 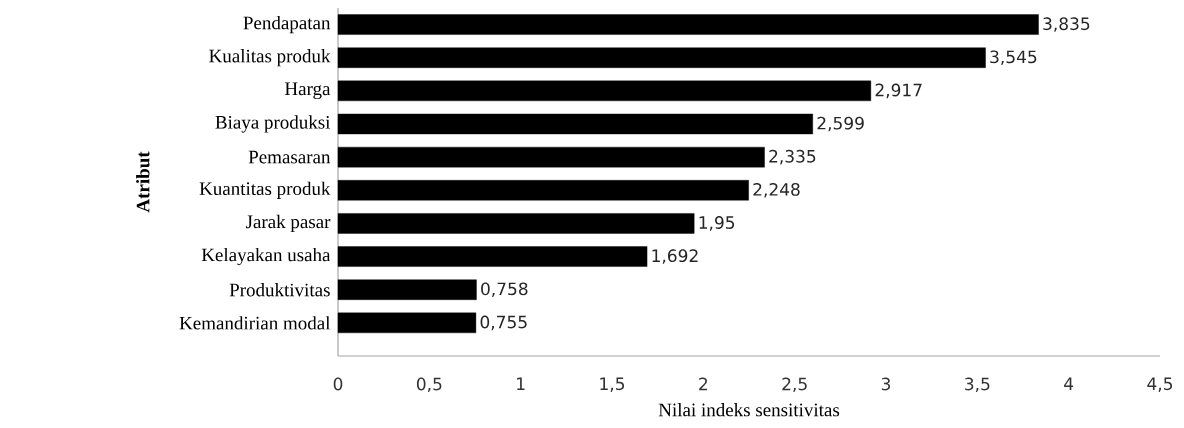 What do you see at coordinates (977, 385) in the screenshot?
I see `x-tick-label: 3,5` at bounding box center [977, 385].